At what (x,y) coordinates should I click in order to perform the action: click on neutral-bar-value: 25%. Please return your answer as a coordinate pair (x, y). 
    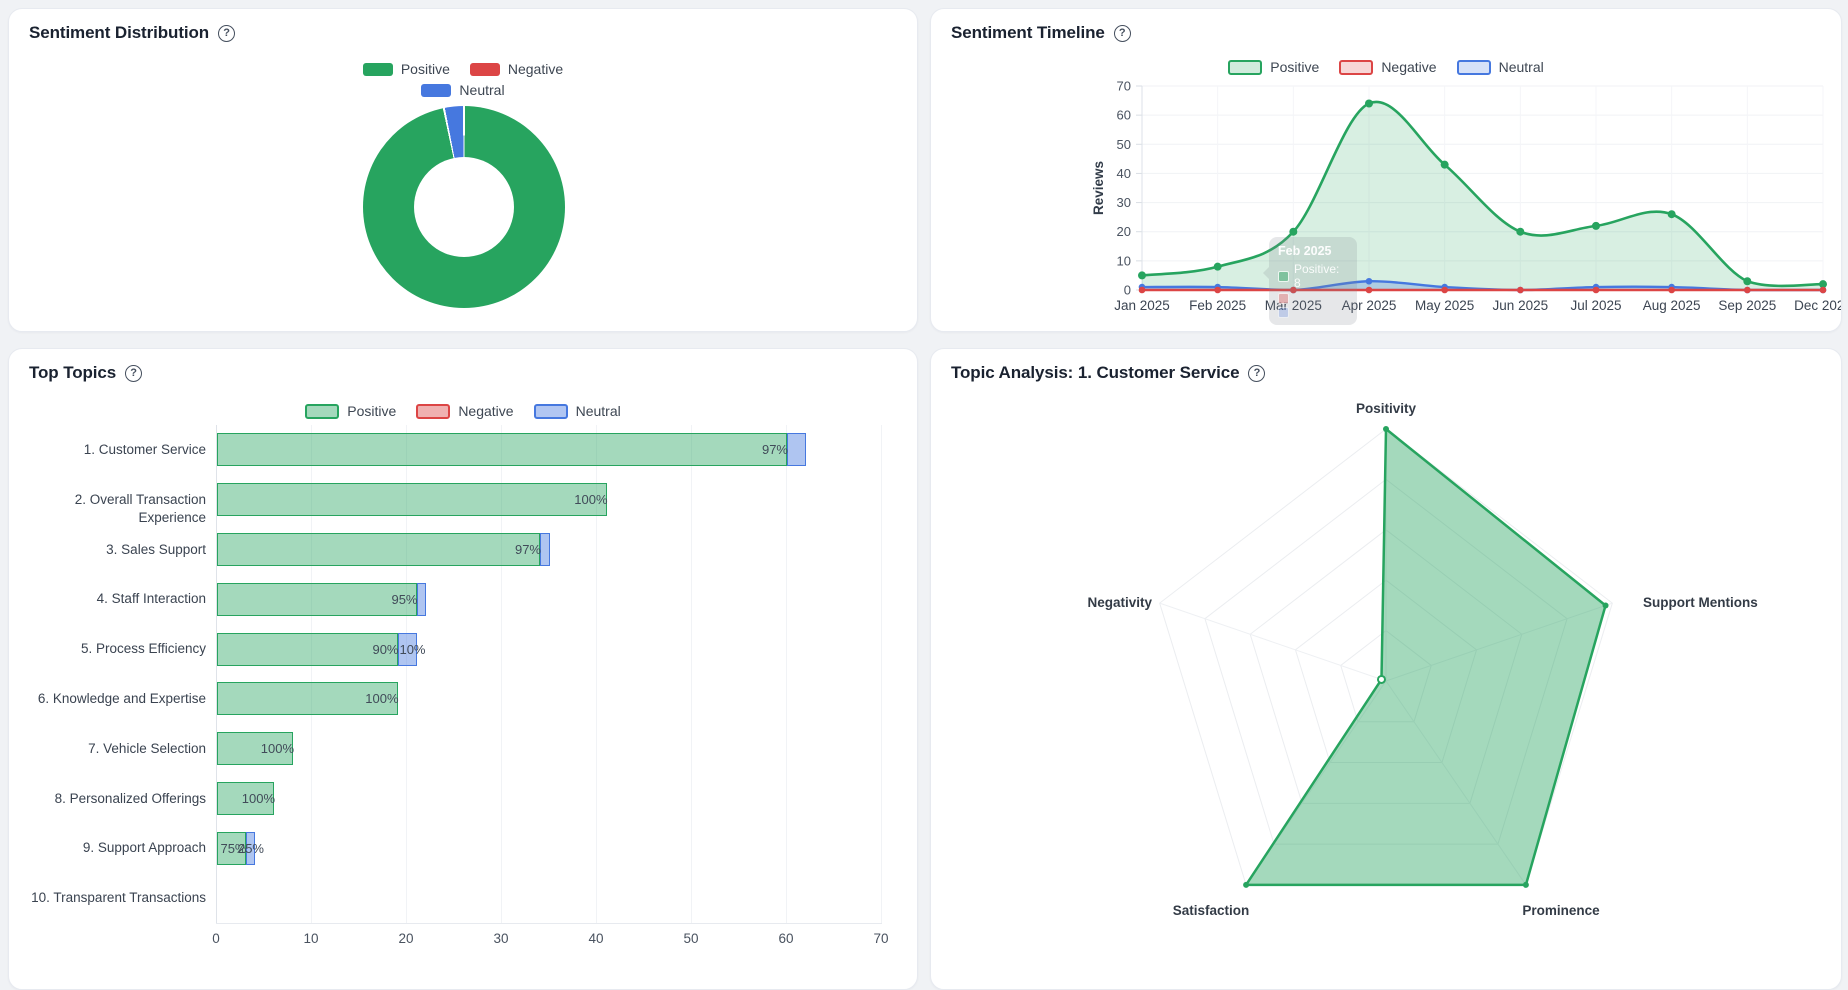
    Looking at the image, I should click on (250, 848).